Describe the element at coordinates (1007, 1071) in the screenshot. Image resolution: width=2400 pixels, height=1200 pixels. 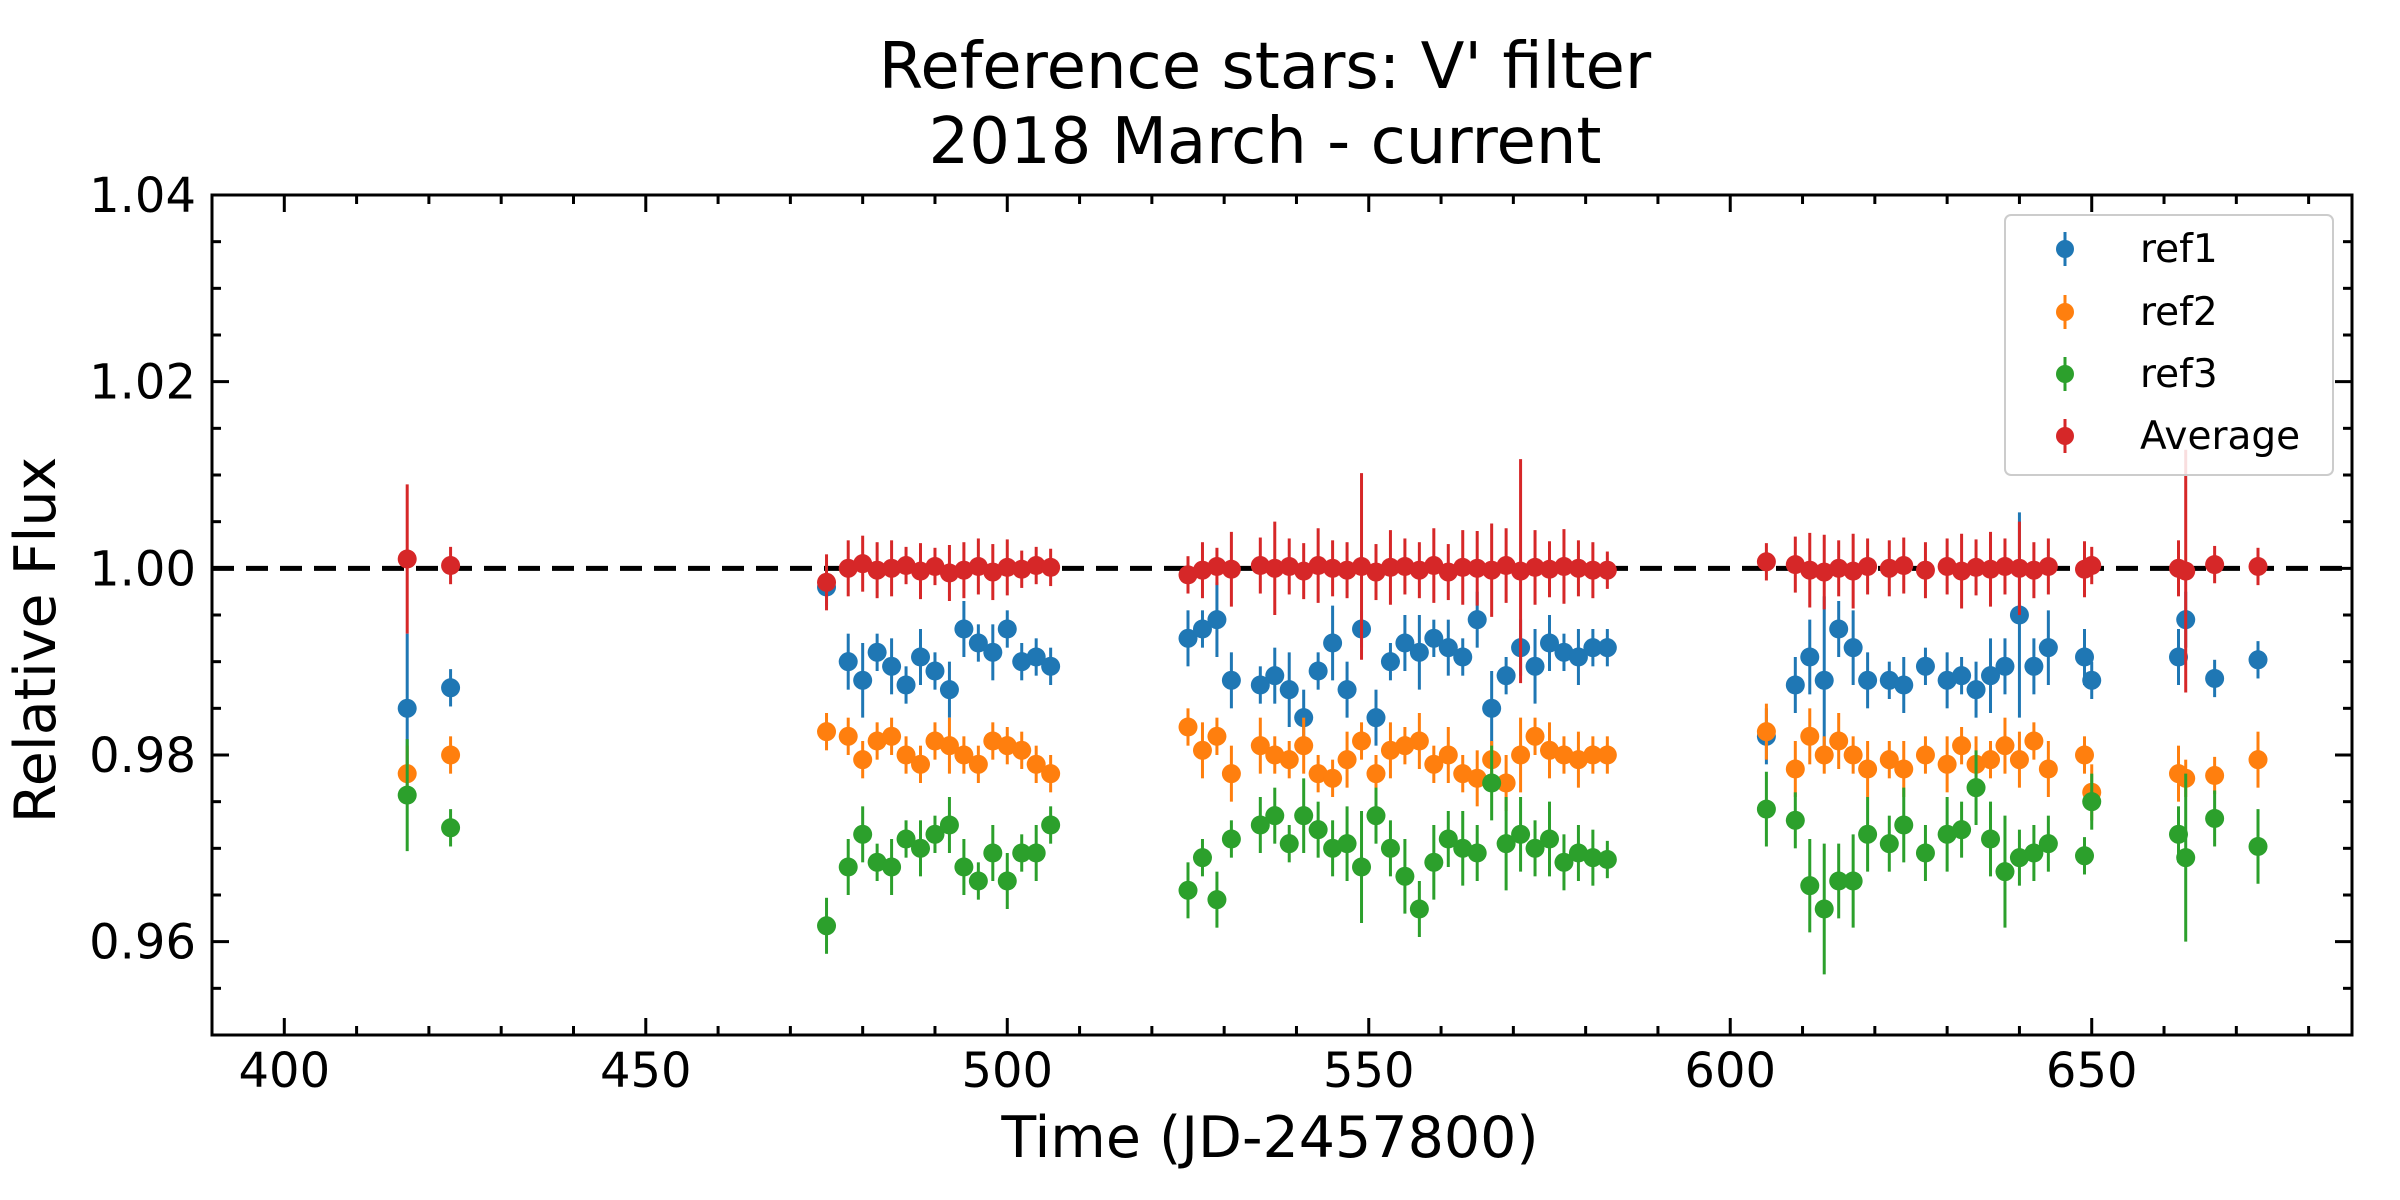
I see `x-tick-label: 500` at that location.